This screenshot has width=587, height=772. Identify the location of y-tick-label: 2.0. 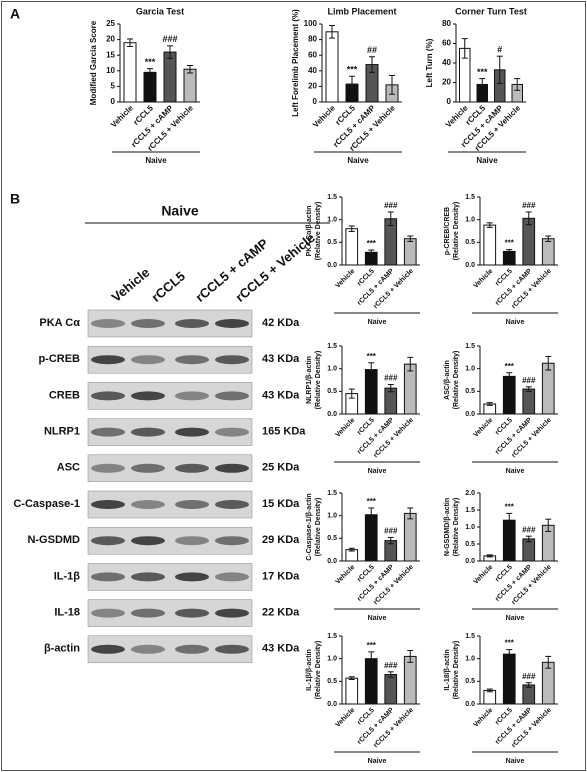
(470, 493).